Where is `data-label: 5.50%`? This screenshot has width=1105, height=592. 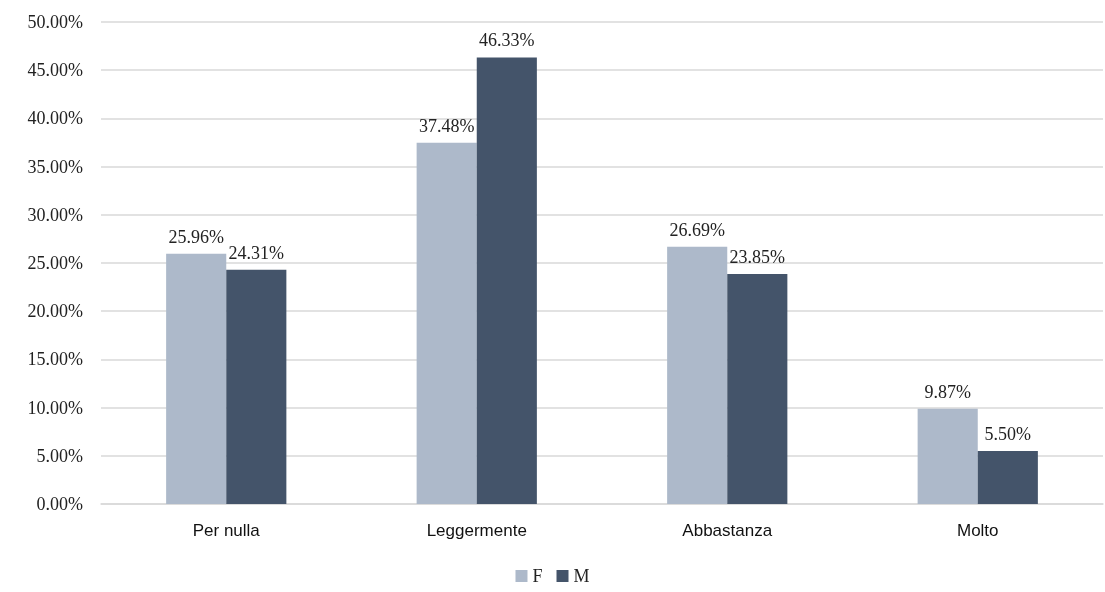 data-label: 5.50% is located at coordinates (1008, 433).